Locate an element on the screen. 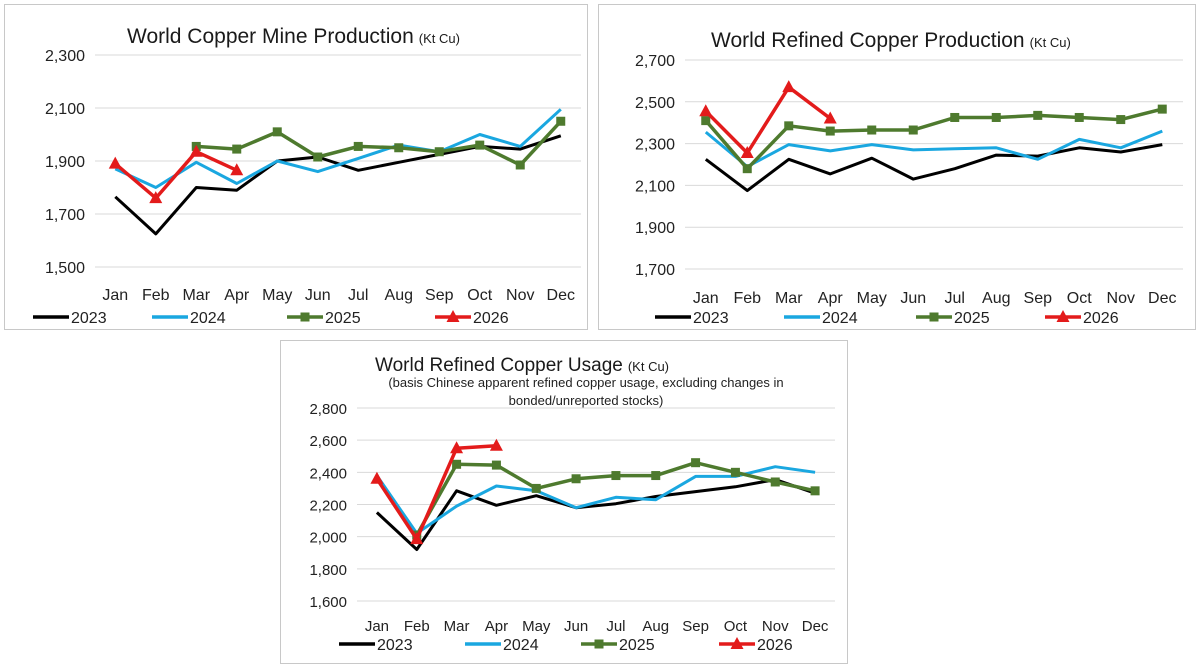 This screenshot has width=1200, height=668. chart-title: World Copper Mine Production (Kt Cu) is located at coordinates (293, 36).